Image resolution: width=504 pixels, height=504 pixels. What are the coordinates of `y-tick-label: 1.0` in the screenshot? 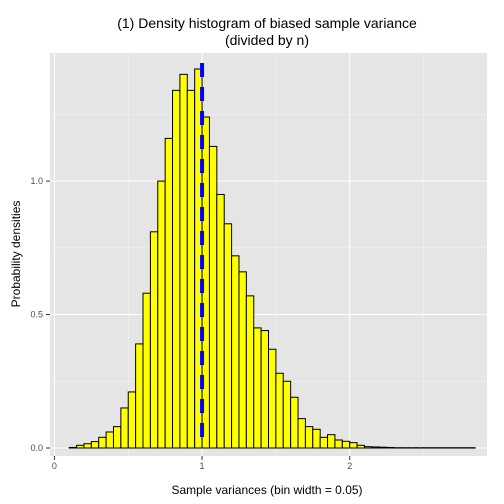 It's located at (36, 181).